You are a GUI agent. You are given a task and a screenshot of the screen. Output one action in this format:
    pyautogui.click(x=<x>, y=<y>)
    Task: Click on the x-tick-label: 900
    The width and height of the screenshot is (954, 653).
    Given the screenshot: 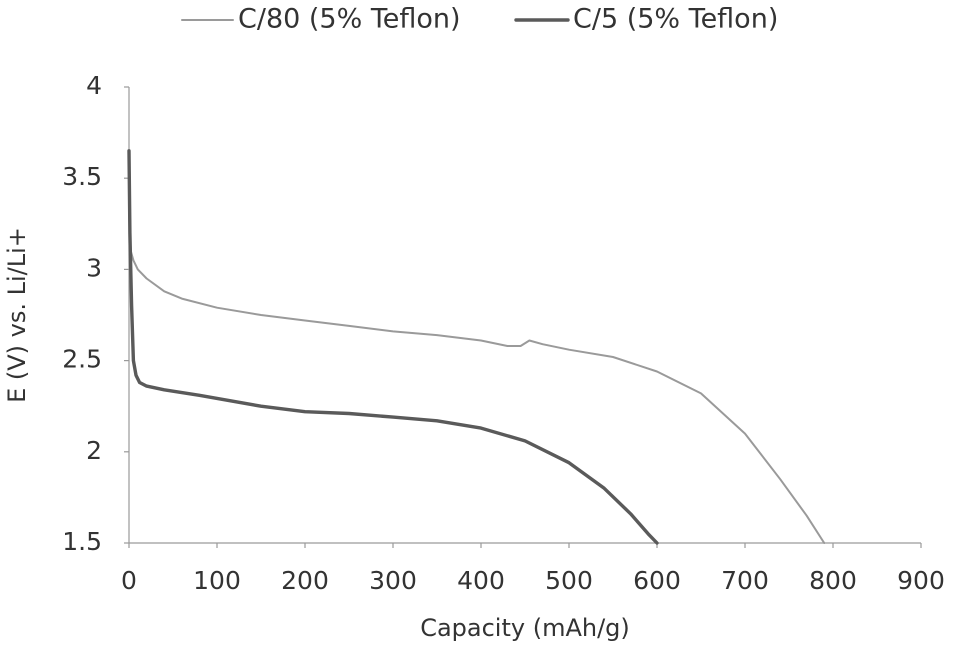 What is the action you would take?
    pyautogui.click(x=921, y=580)
    